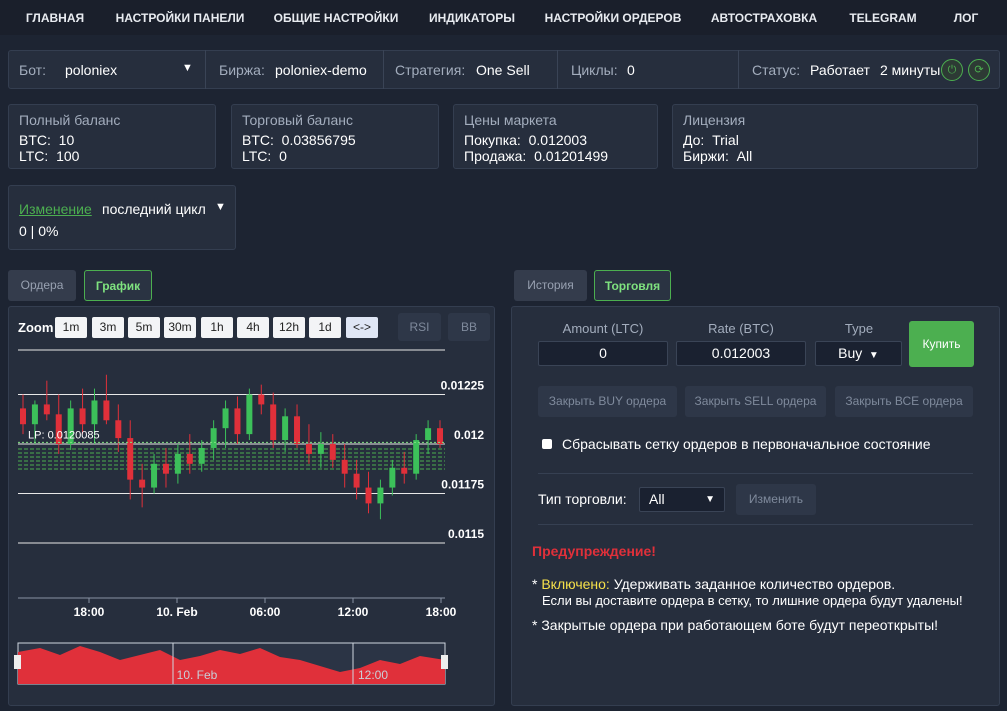  What do you see at coordinates (257, 156) in the screenshot?
I see `label: LTC:` at bounding box center [257, 156].